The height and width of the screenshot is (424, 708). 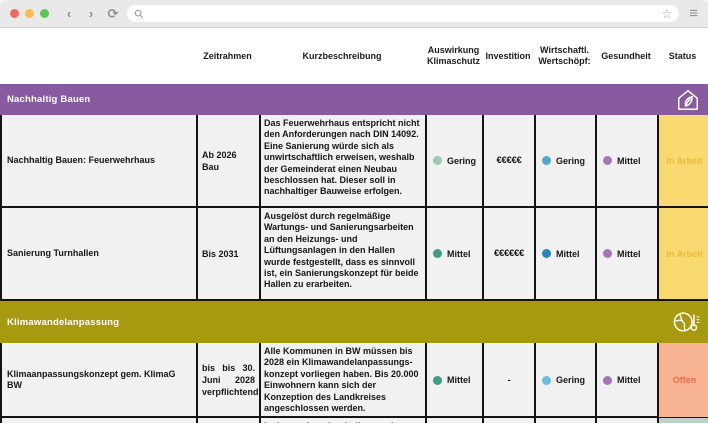 I want to click on address-bar: ☆, so click(x=403, y=13).